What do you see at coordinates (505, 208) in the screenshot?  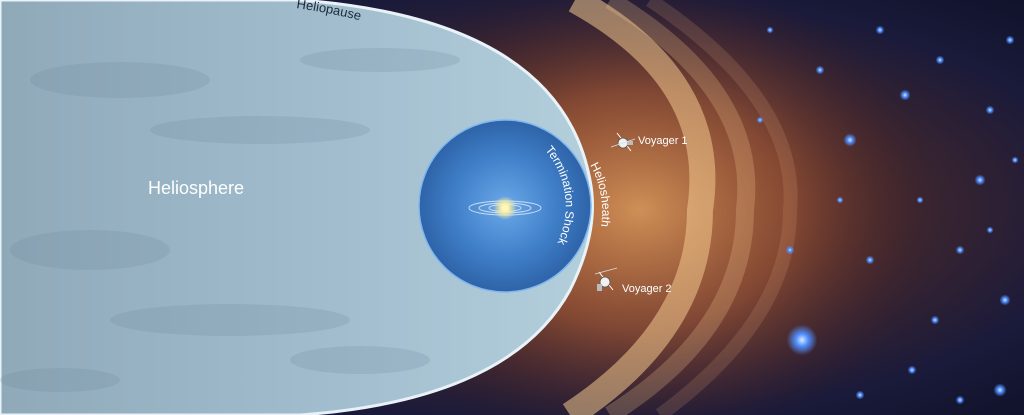 I see `sun-icon` at bounding box center [505, 208].